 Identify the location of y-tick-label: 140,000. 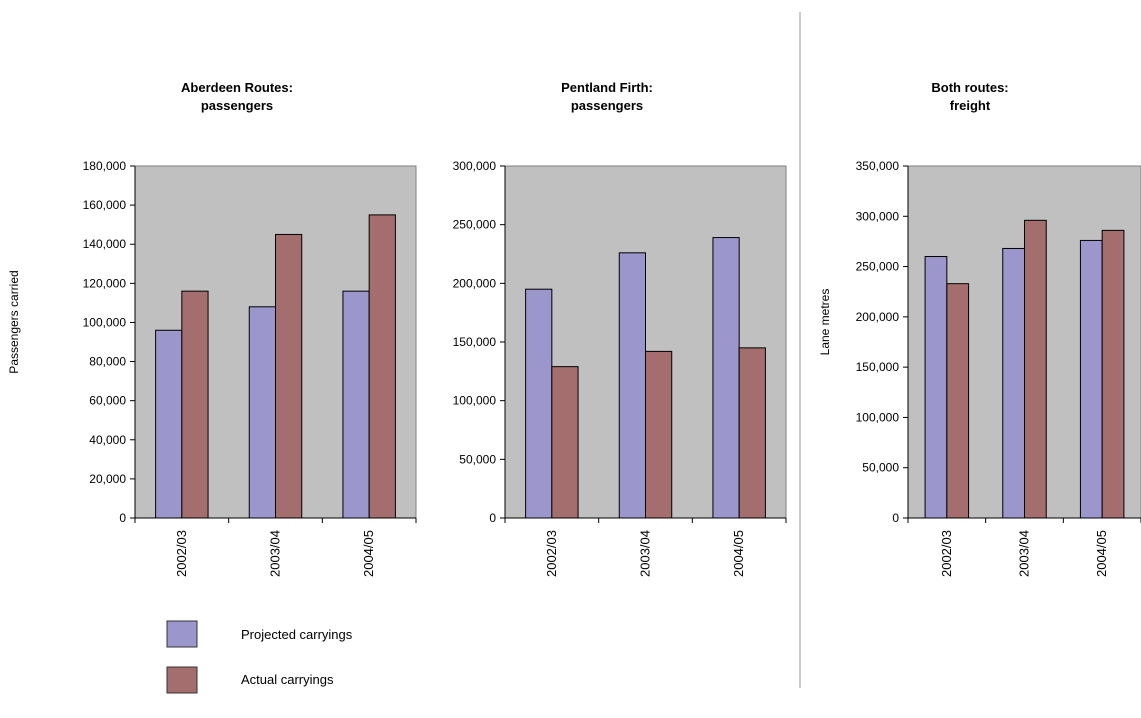
(105, 244).